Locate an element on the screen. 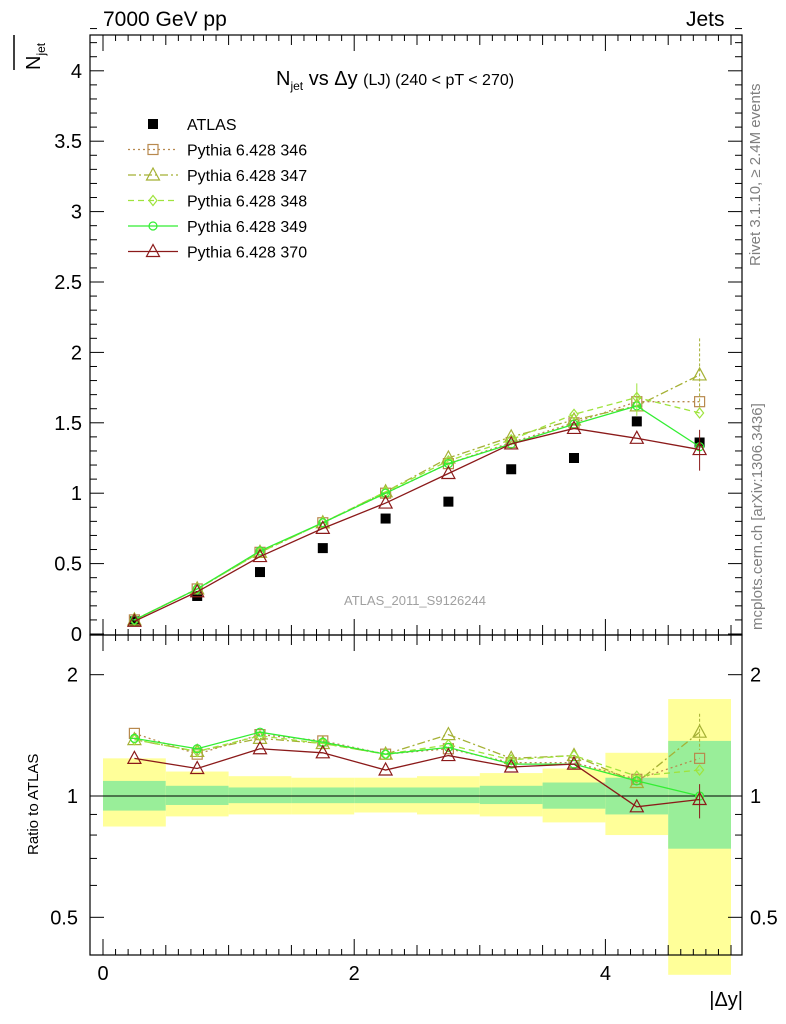  ratio-series-lines is located at coordinates (417, 766).